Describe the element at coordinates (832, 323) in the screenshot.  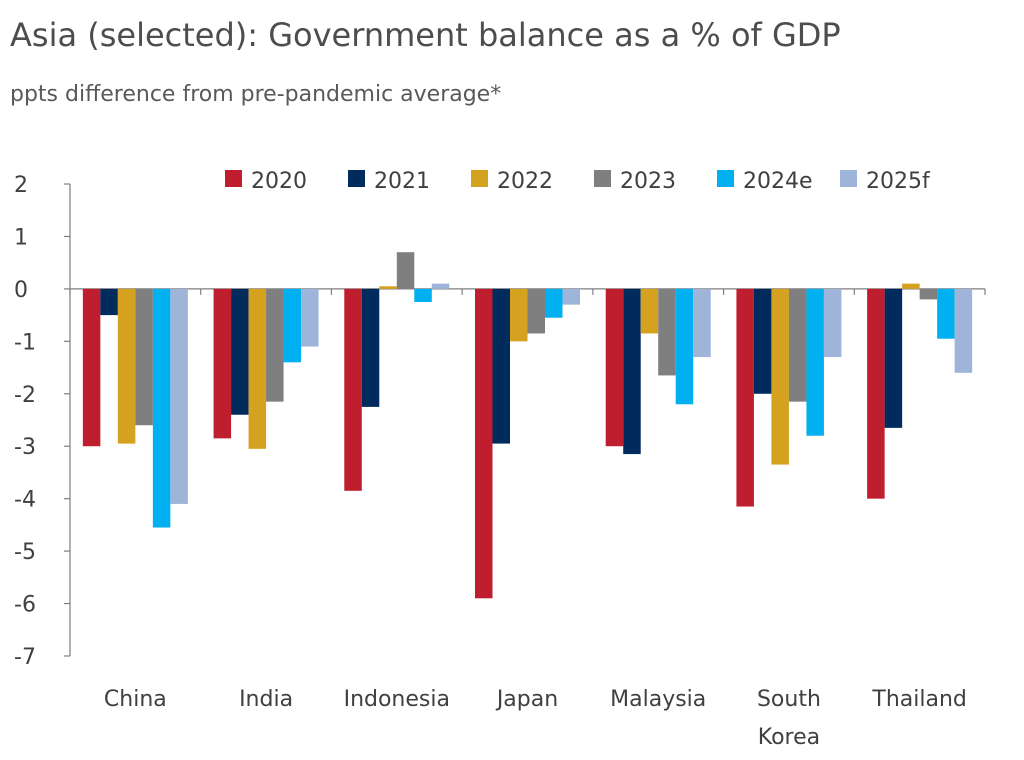
I see `bar-2025f-south-korea` at that location.